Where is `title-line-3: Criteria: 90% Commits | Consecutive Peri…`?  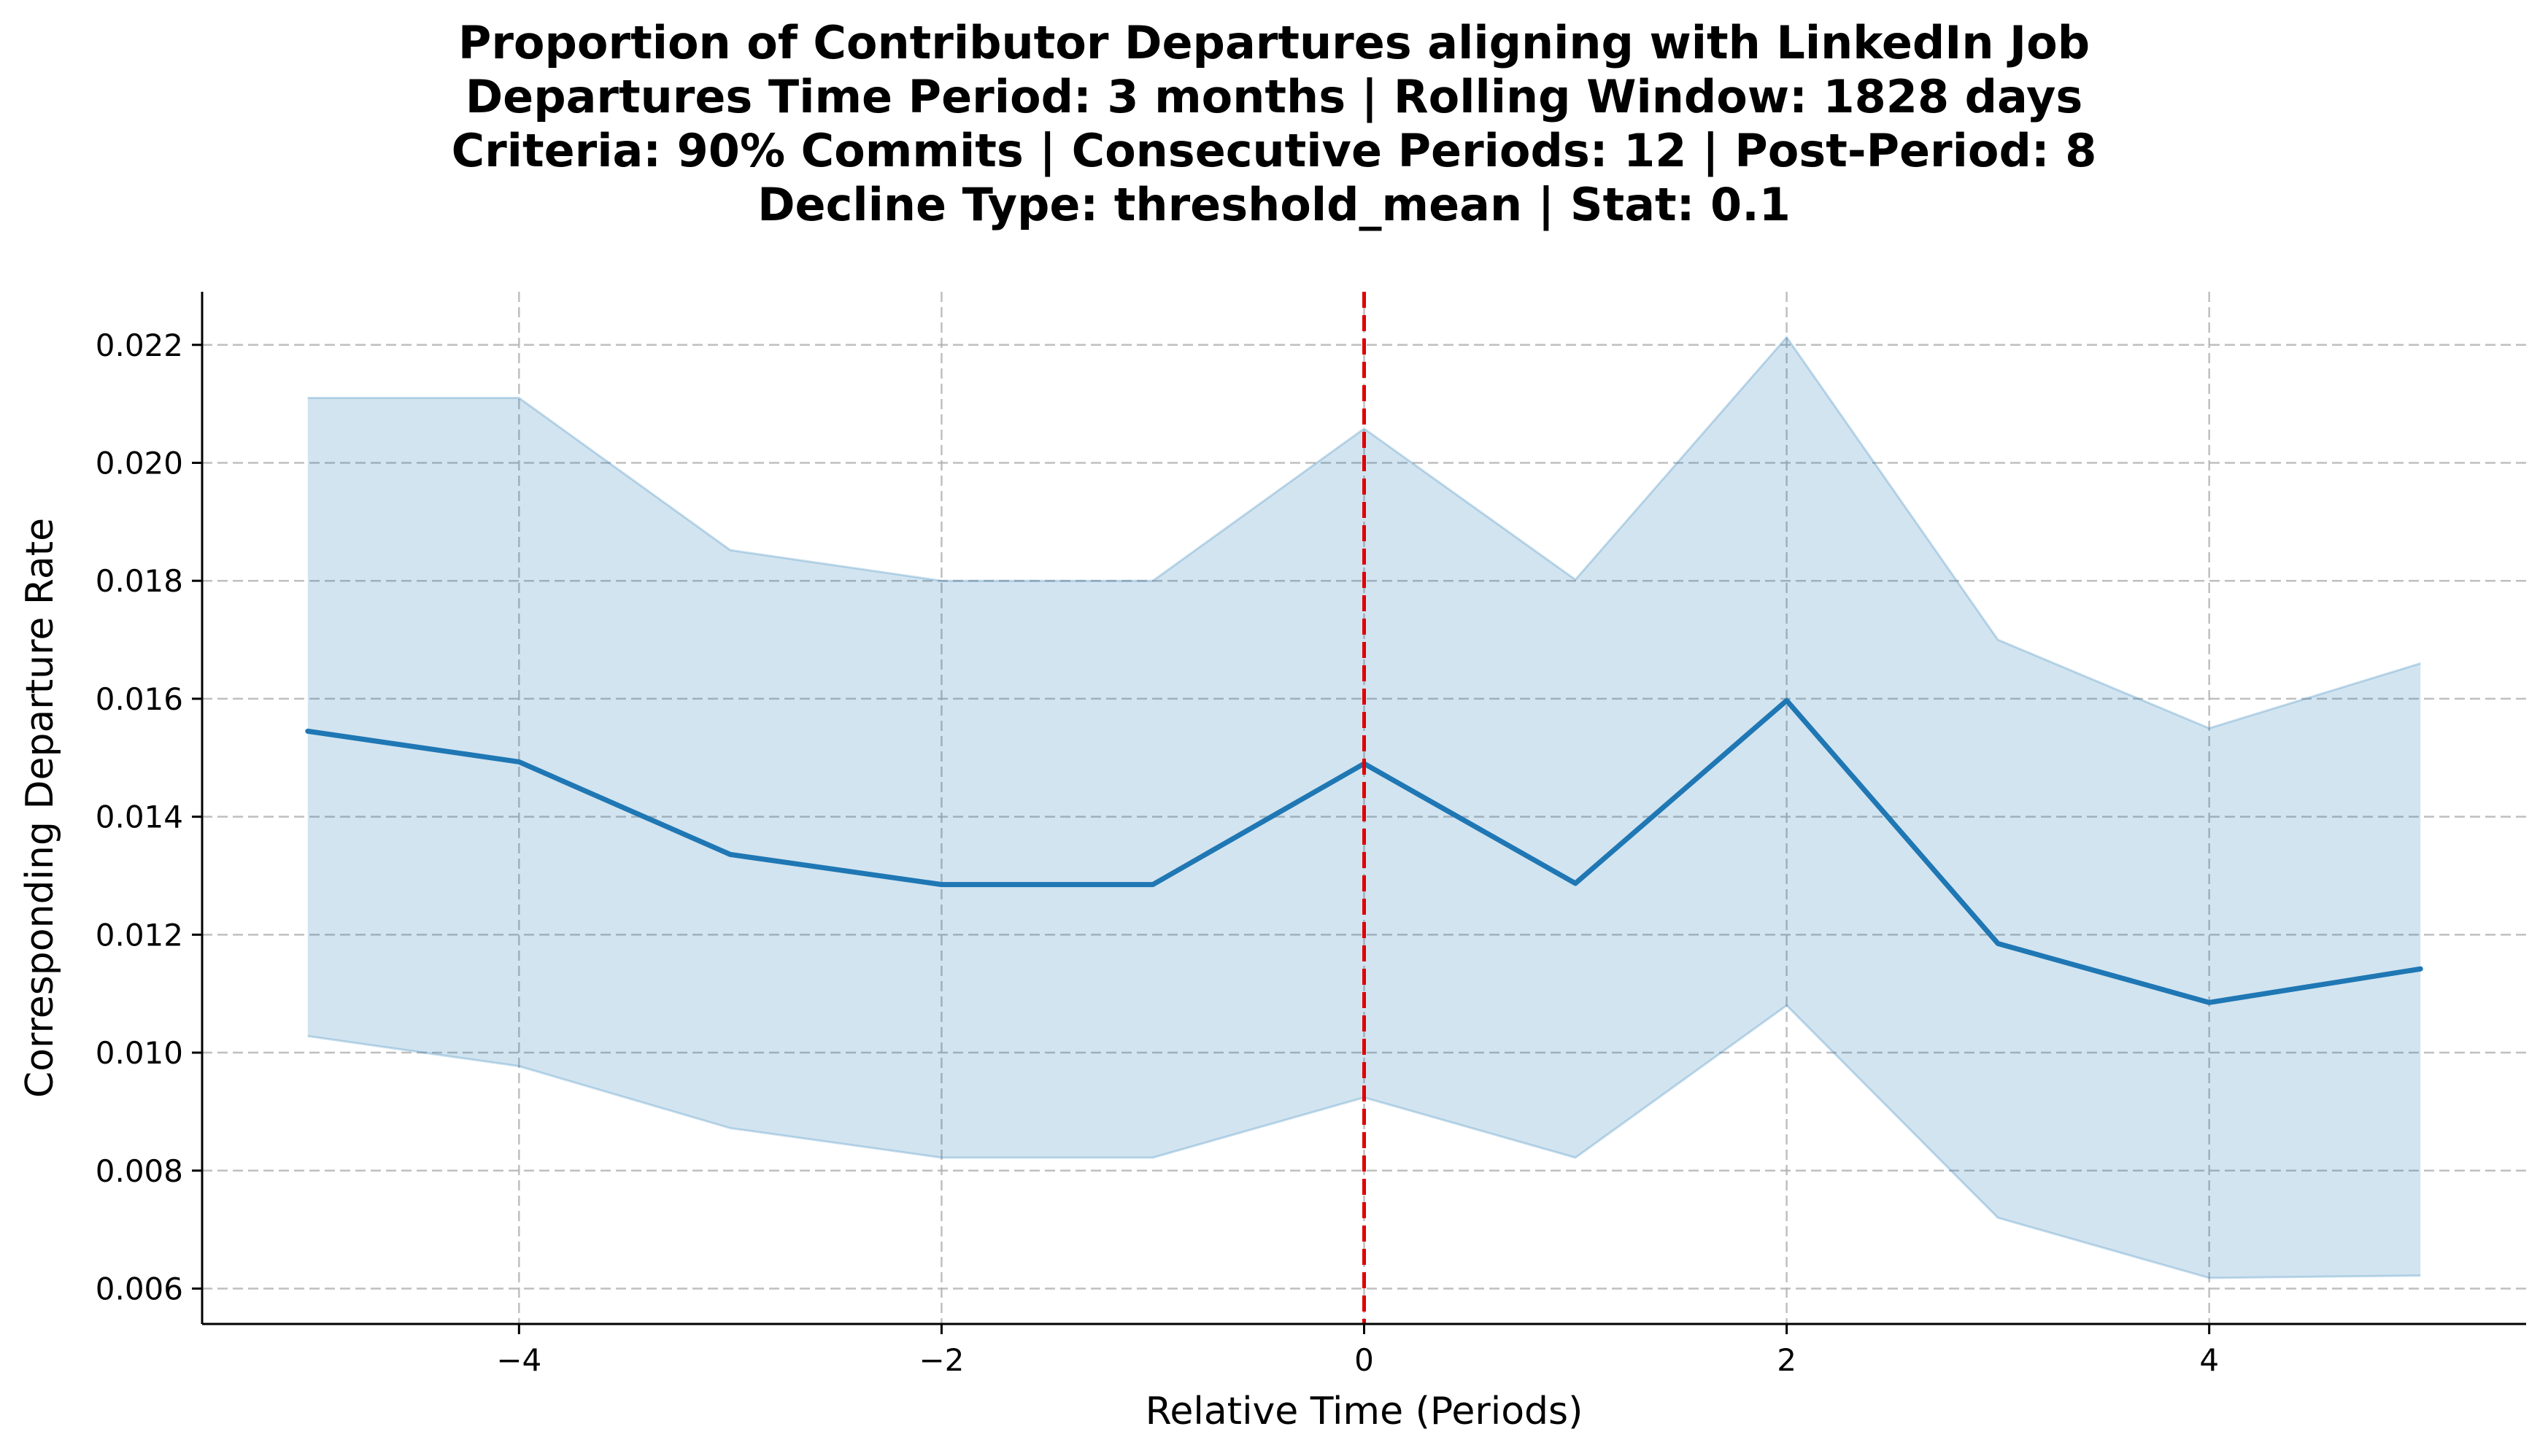 title-line-3: Criteria: 90% Commits | Consecutive Peri… is located at coordinates (1274, 151).